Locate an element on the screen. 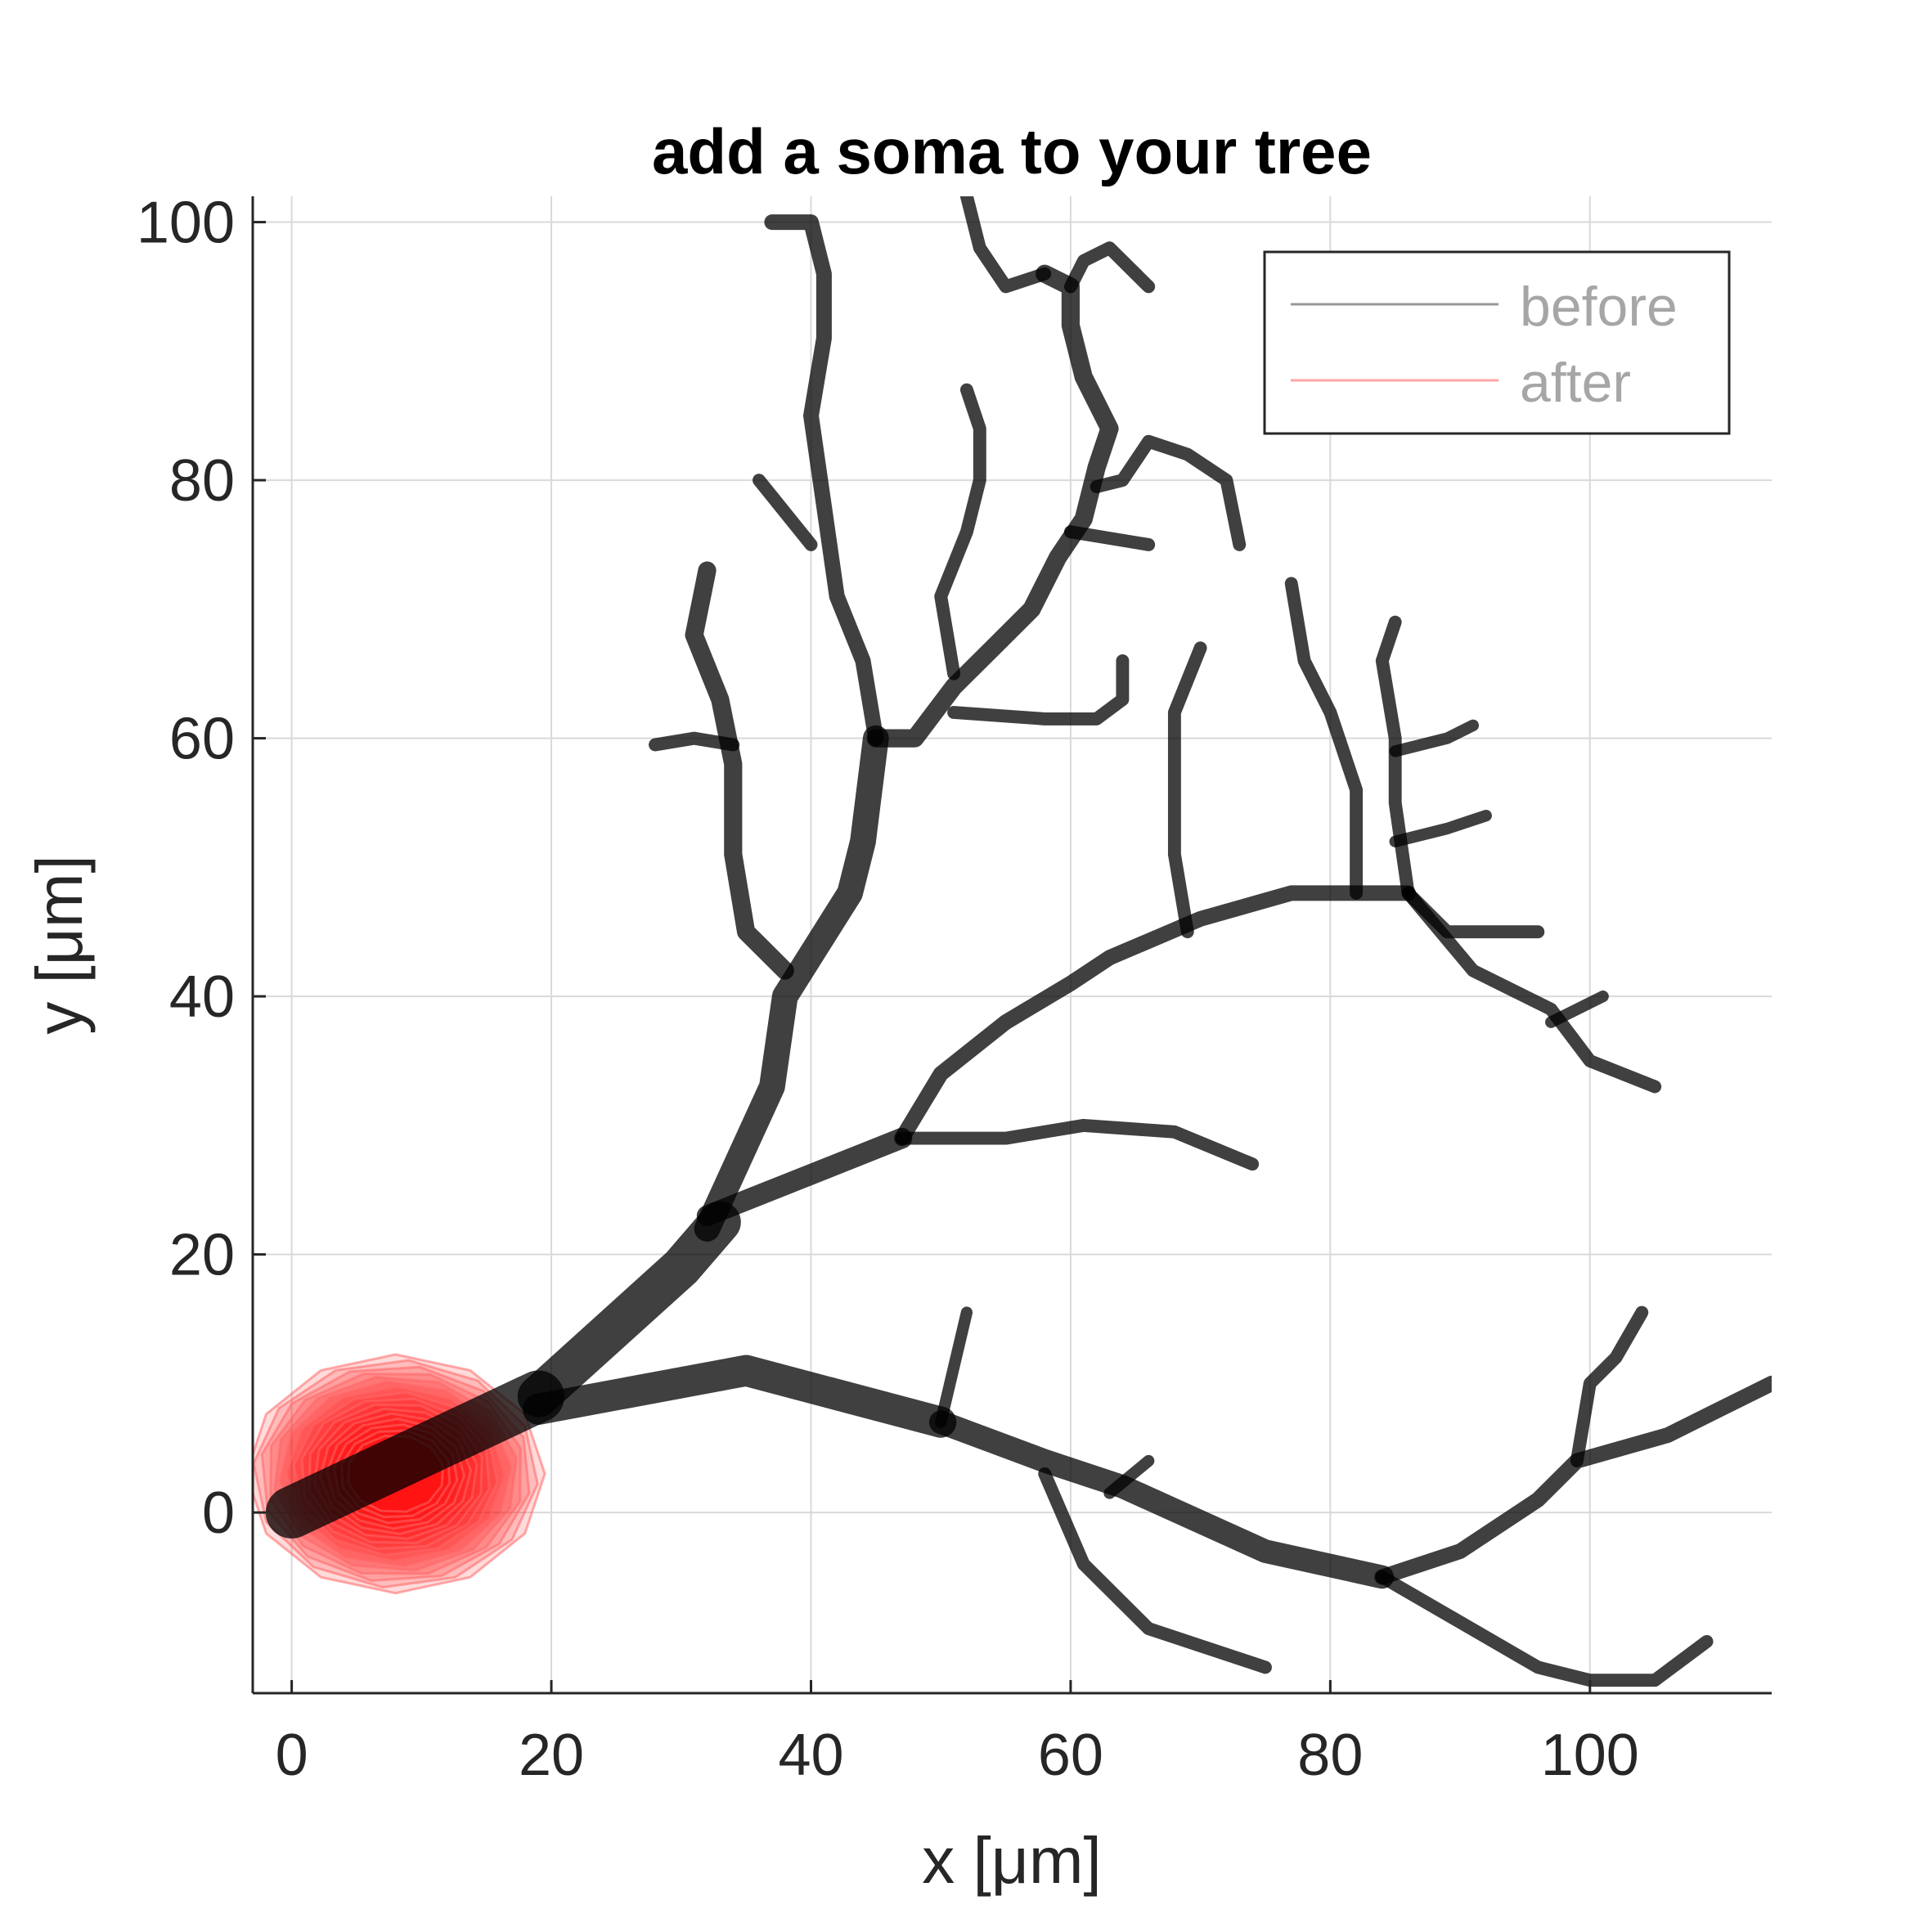 The image size is (1932, 1932). y-tick-label: 20 is located at coordinates (202, 1255).